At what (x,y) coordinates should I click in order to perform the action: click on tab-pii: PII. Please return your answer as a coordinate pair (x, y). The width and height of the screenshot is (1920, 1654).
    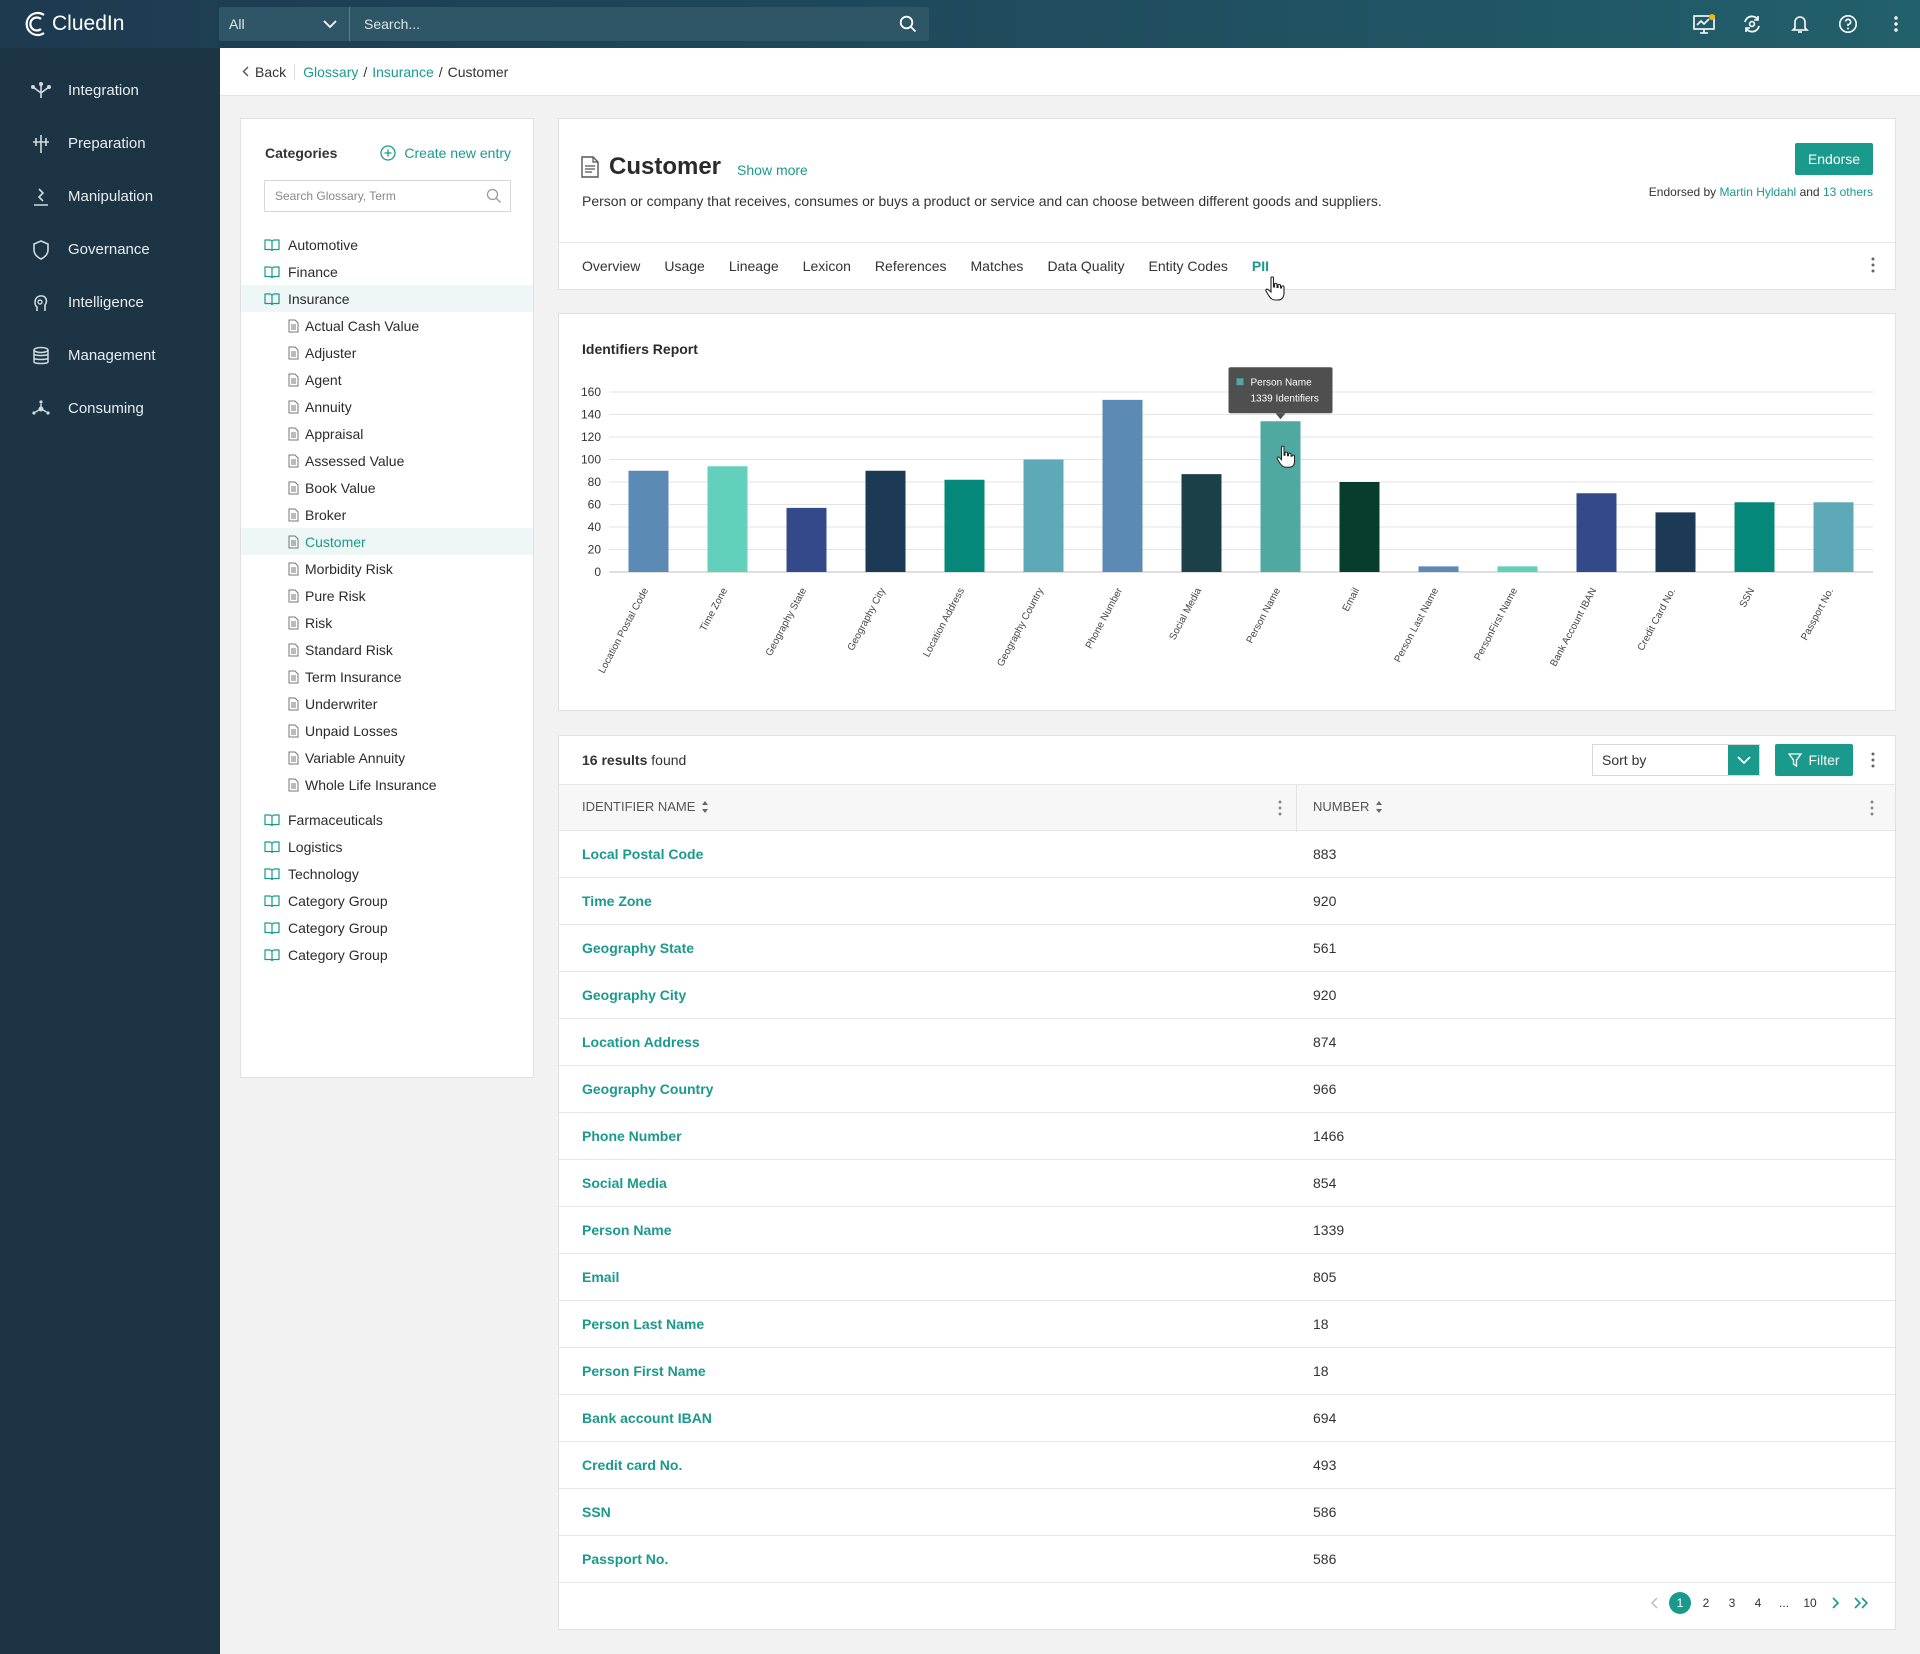
    Looking at the image, I should click on (1260, 266).